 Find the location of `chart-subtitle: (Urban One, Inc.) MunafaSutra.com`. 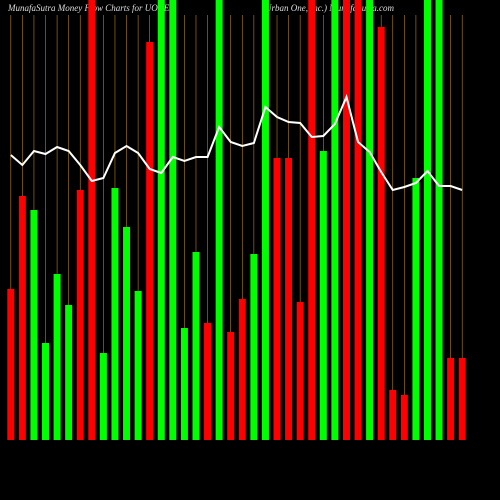

chart-subtitle: (Urban One, Inc.) MunafaSutra.com is located at coordinates (328, 8).